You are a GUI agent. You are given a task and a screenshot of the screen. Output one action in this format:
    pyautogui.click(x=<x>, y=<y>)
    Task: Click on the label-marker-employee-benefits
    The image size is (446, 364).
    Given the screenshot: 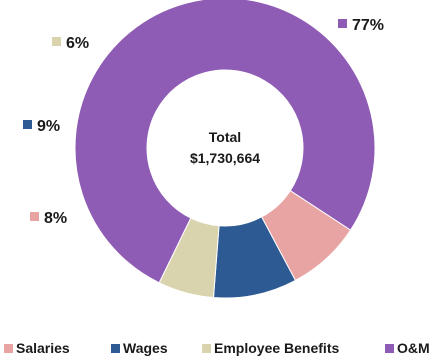 What is the action you would take?
    pyautogui.click(x=56, y=41)
    